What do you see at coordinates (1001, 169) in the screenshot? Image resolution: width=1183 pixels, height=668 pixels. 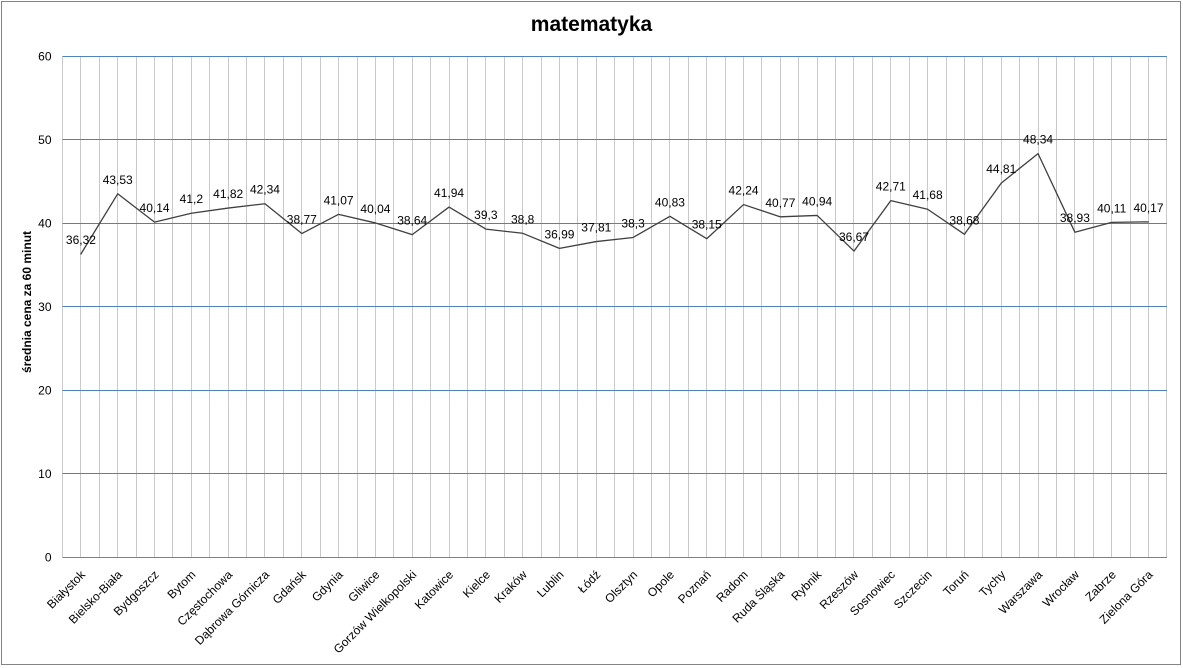 I see `data-label: 44,81` at bounding box center [1001, 169].